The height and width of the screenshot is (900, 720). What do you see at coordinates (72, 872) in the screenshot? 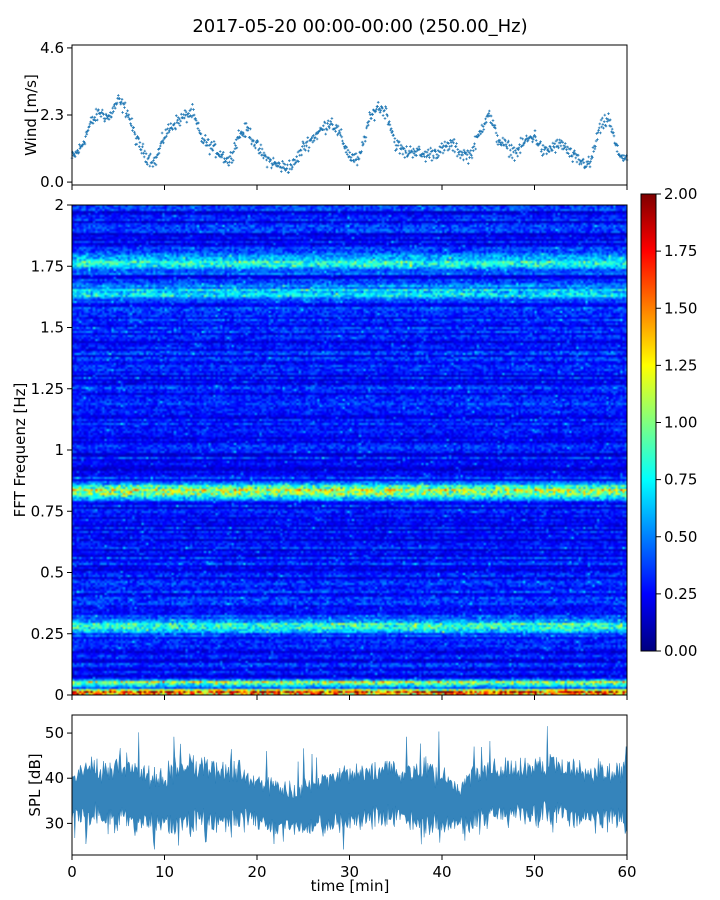
I see `spl-xtick-label: 0` at bounding box center [72, 872].